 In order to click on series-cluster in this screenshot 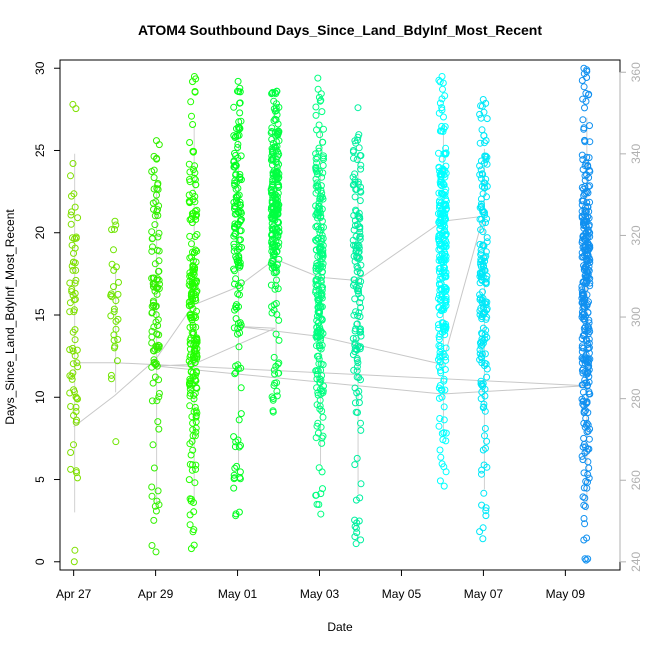, I will do `click(319, 296)`.